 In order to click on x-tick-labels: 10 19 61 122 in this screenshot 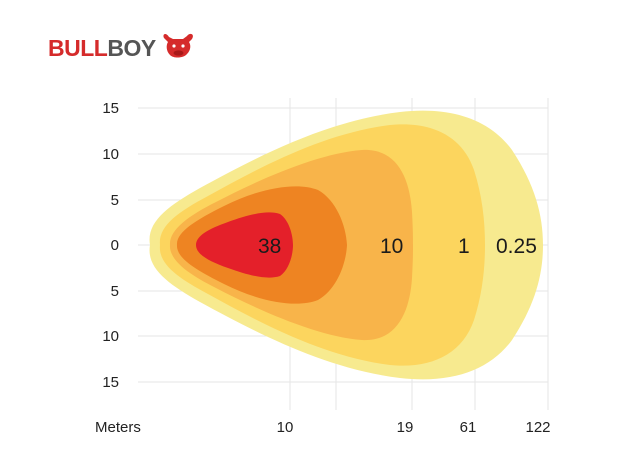, I will do `click(414, 427)`.